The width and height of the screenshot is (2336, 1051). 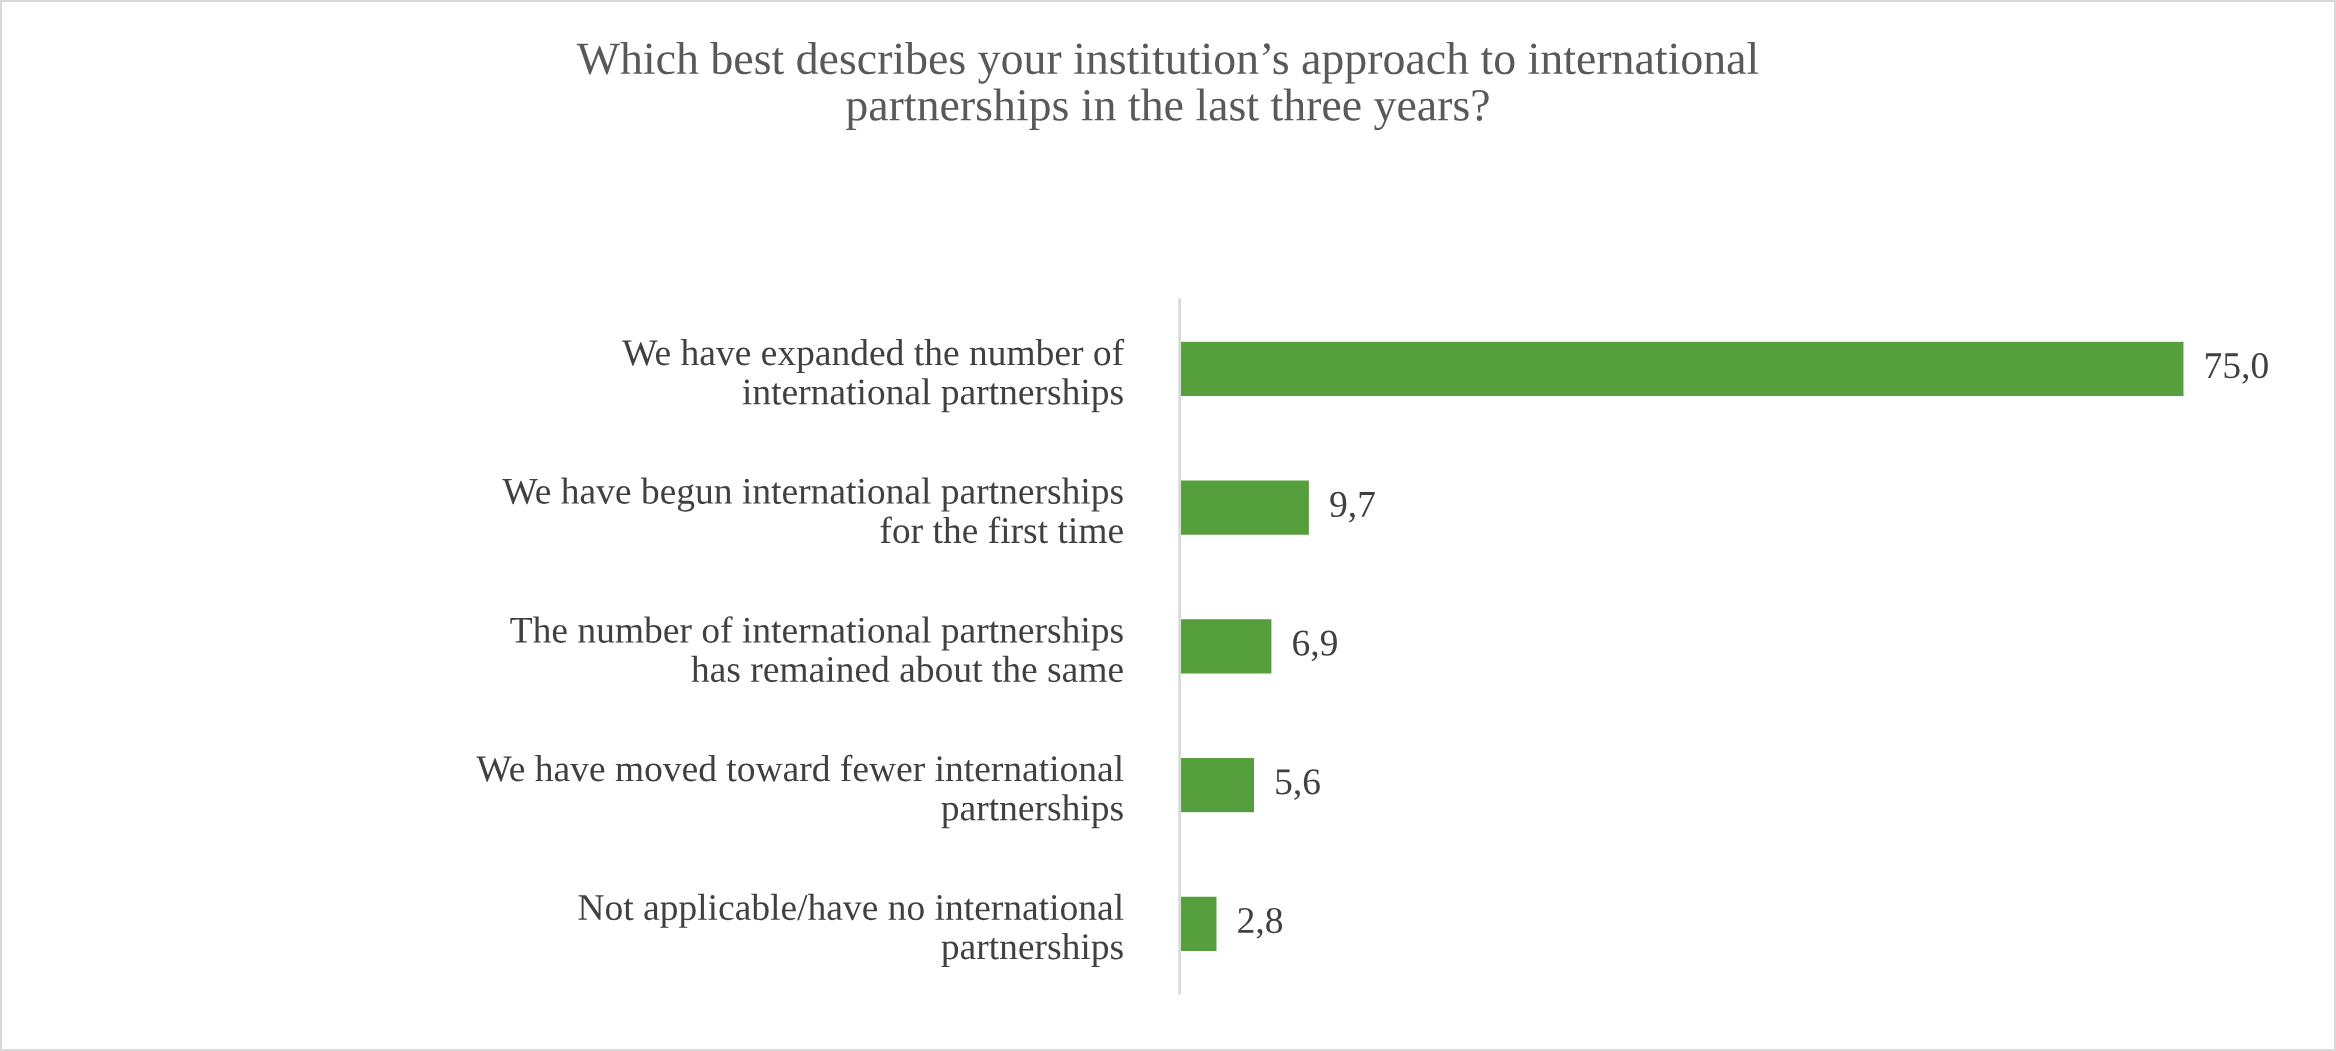 I want to click on y-tick-label: We have moved toward fewer international partnerships, so click(x=800, y=791).